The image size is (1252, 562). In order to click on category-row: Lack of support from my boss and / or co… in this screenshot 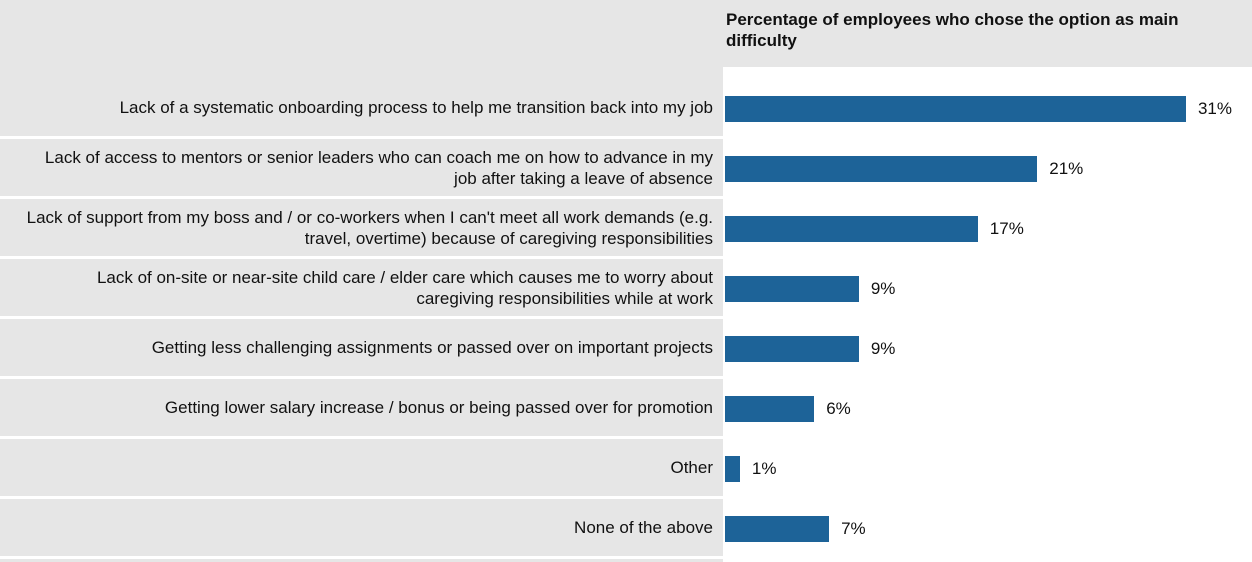, I will do `click(361, 229)`.